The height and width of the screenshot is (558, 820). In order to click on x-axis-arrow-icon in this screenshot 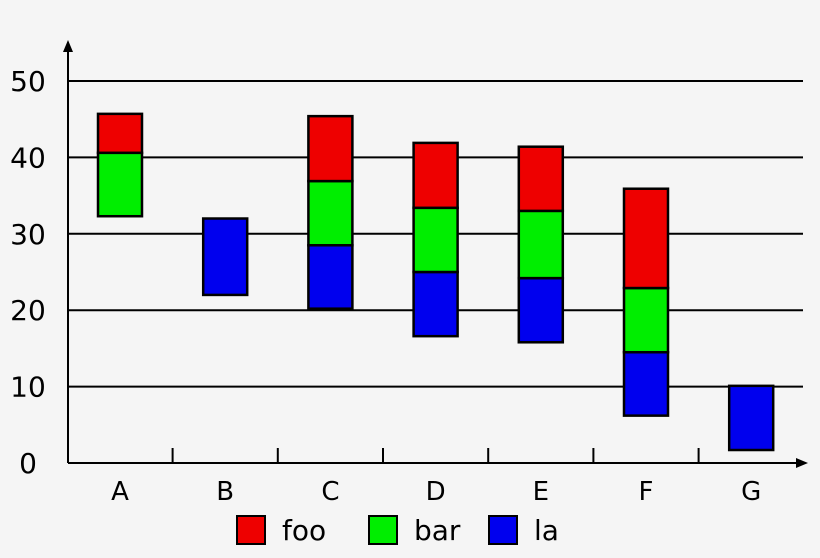, I will do `click(802, 463)`.